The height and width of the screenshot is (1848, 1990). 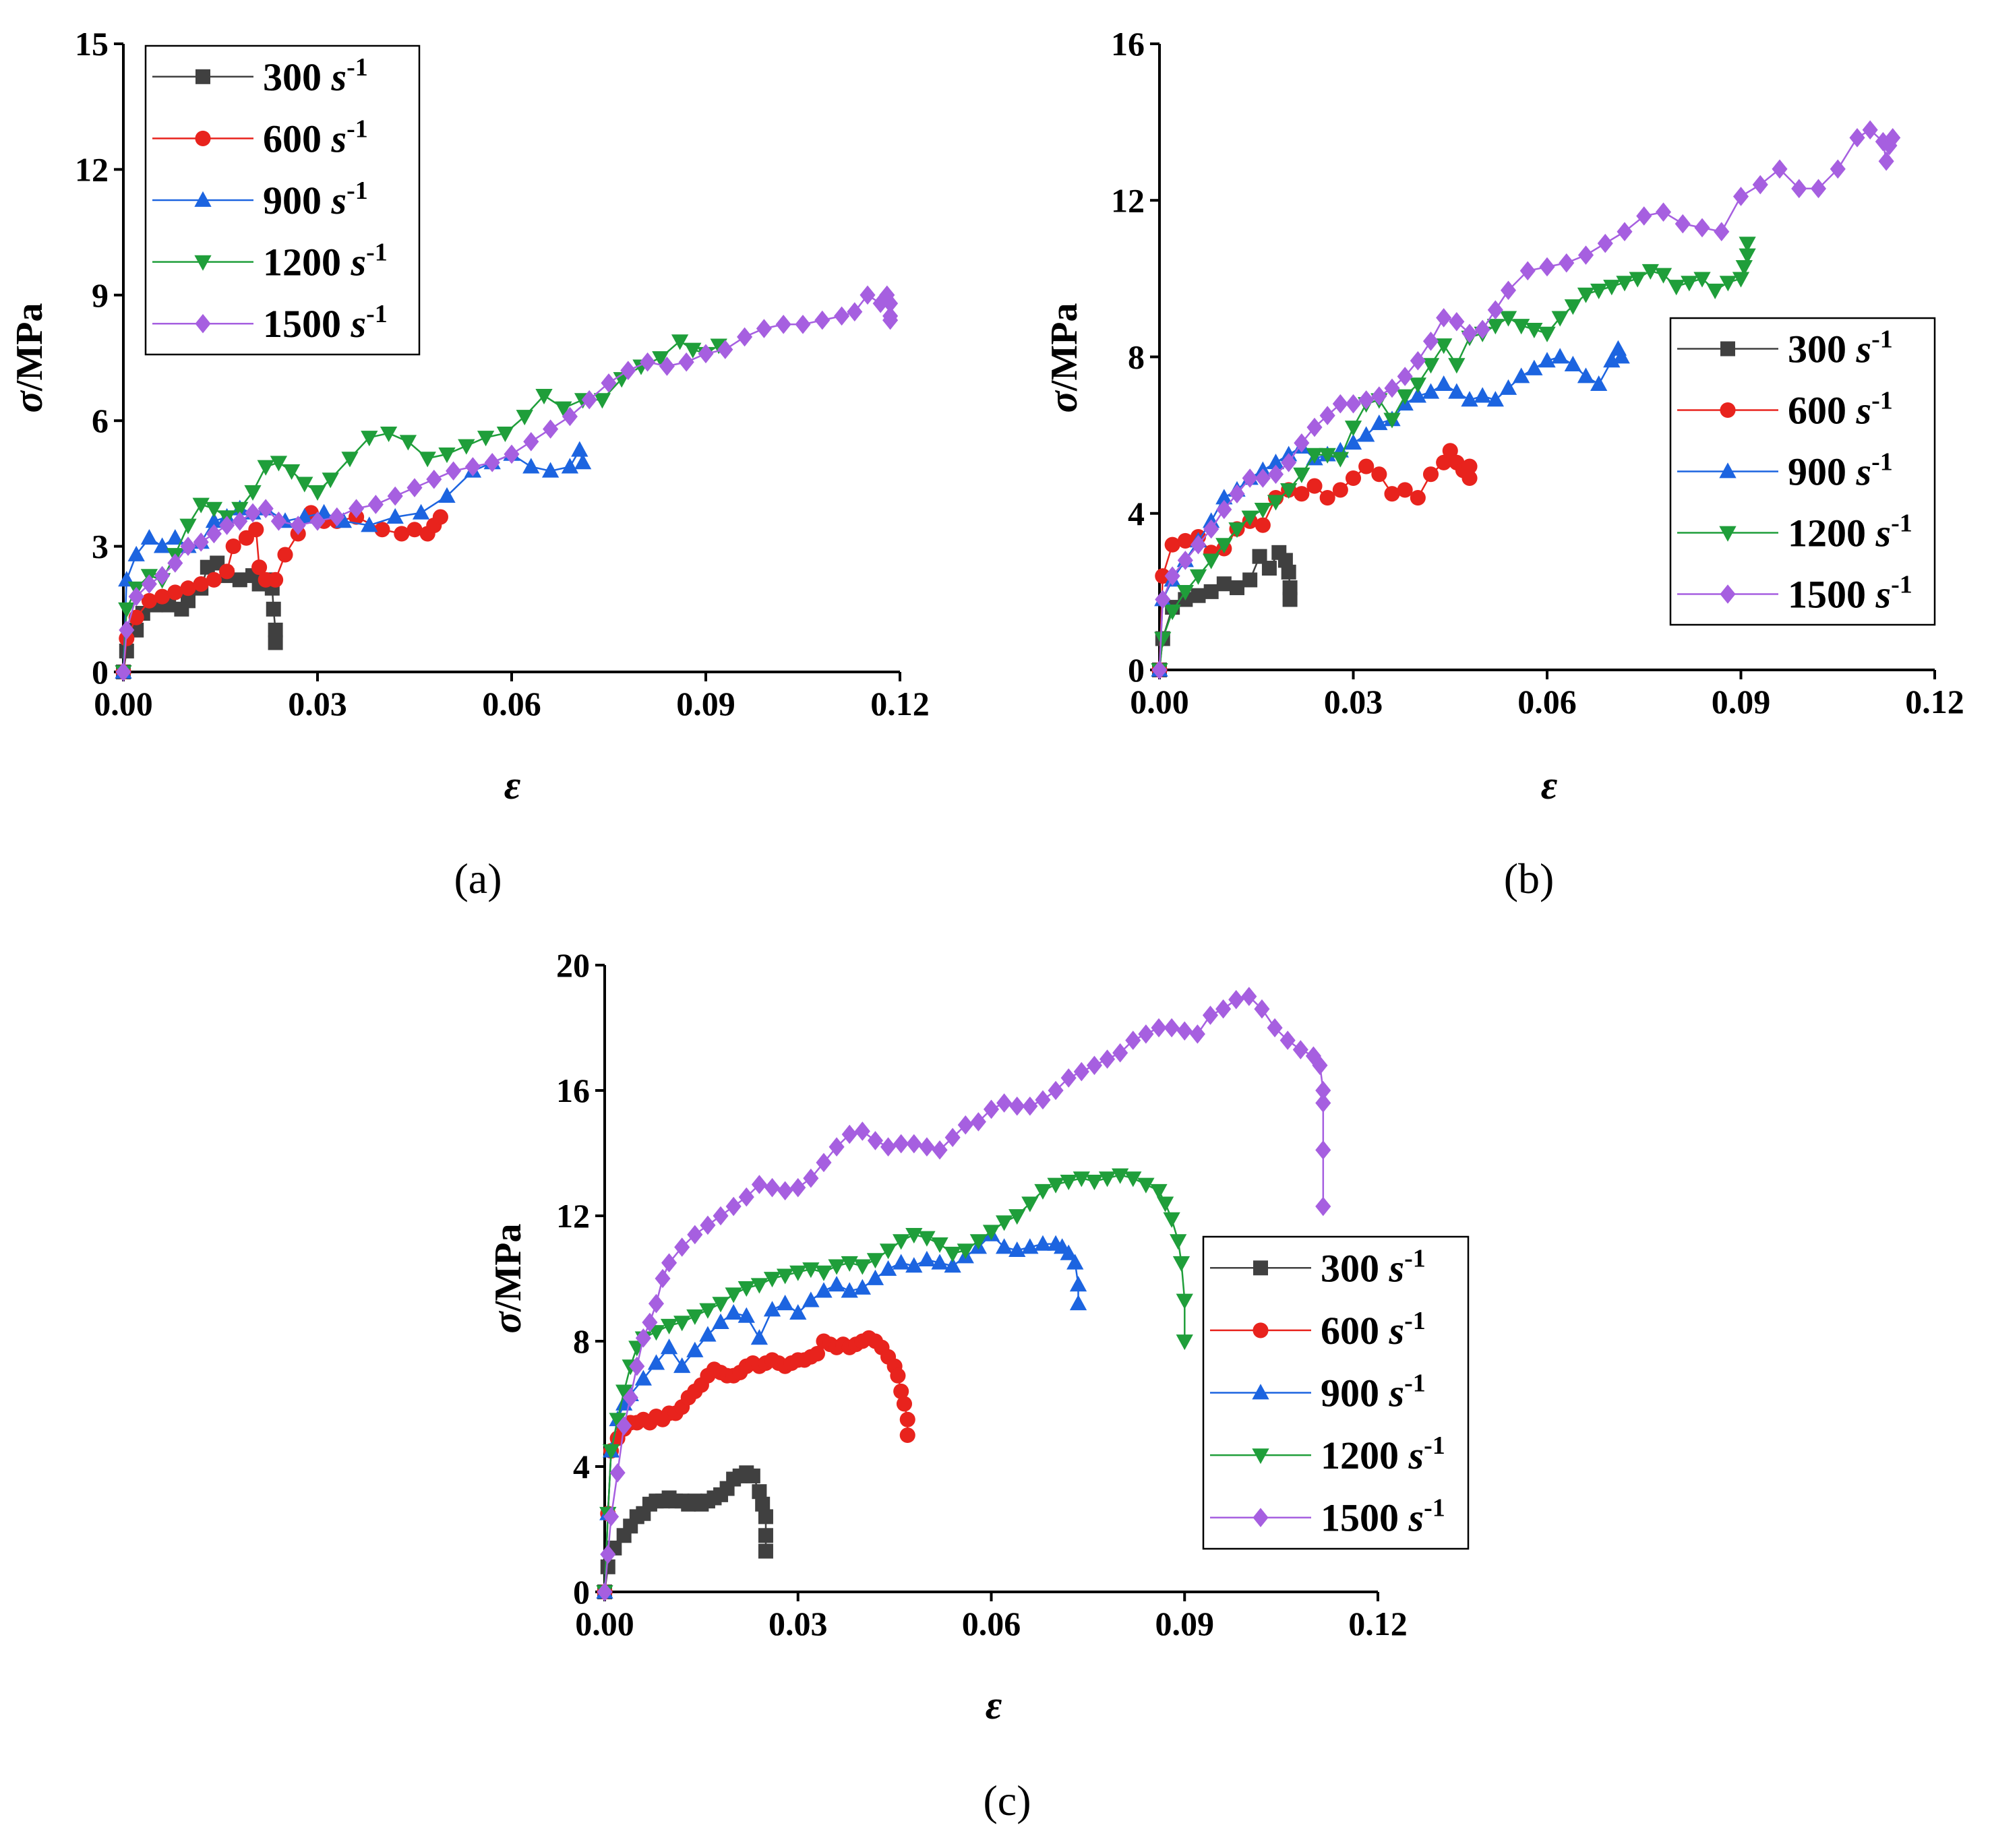 I want to click on panel-c-legend: 300 s-1 600 s-1 900 s-1 1200 s-1 1500 s-1, so click(x=1336, y=1392).